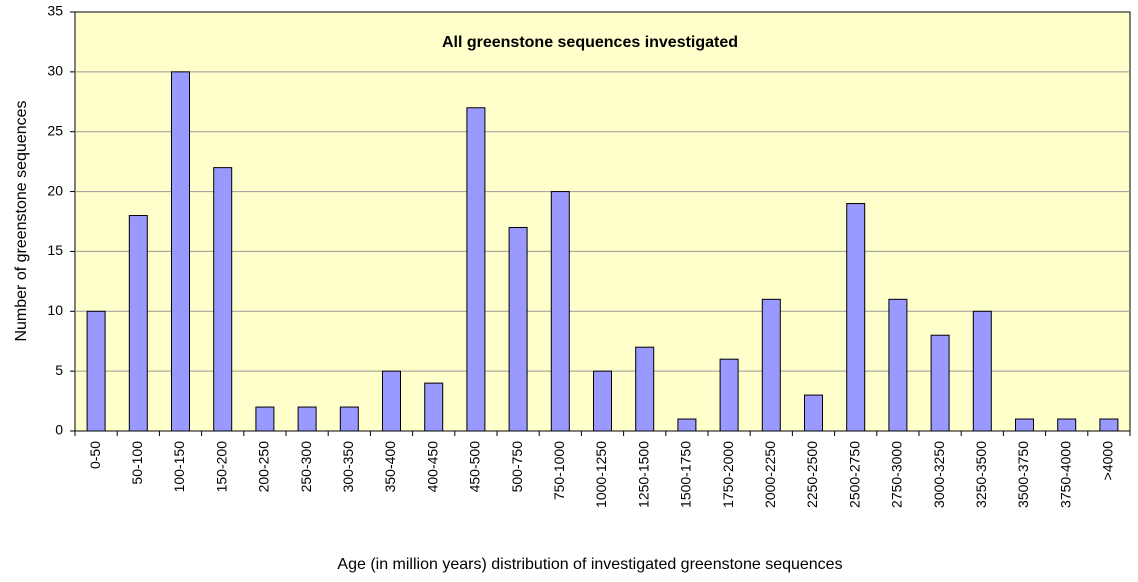  What do you see at coordinates (55, 310) in the screenshot?
I see `y-tick-label: 10` at bounding box center [55, 310].